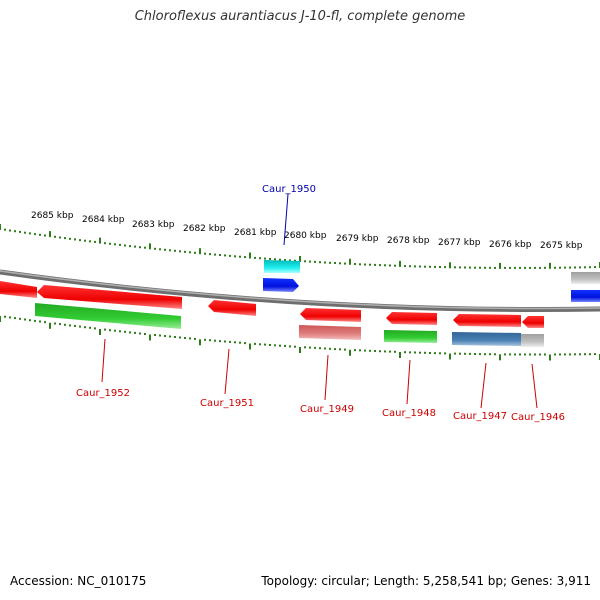  Describe the element at coordinates (109, 297) in the screenshot. I see `gene-caur-1952` at that location.